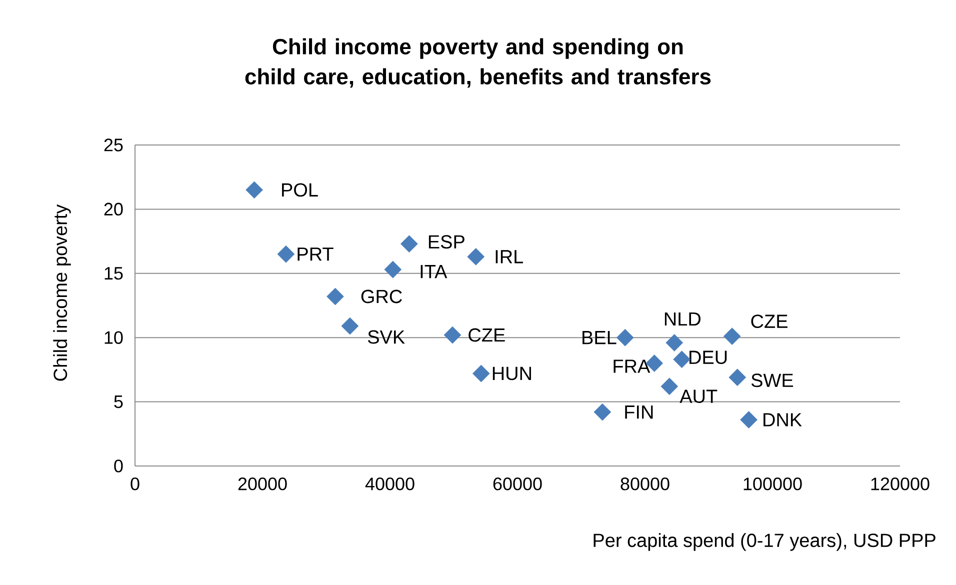 The height and width of the screenshot is (585, 956). I want to click on annotation: GRC, so click(381, 297).